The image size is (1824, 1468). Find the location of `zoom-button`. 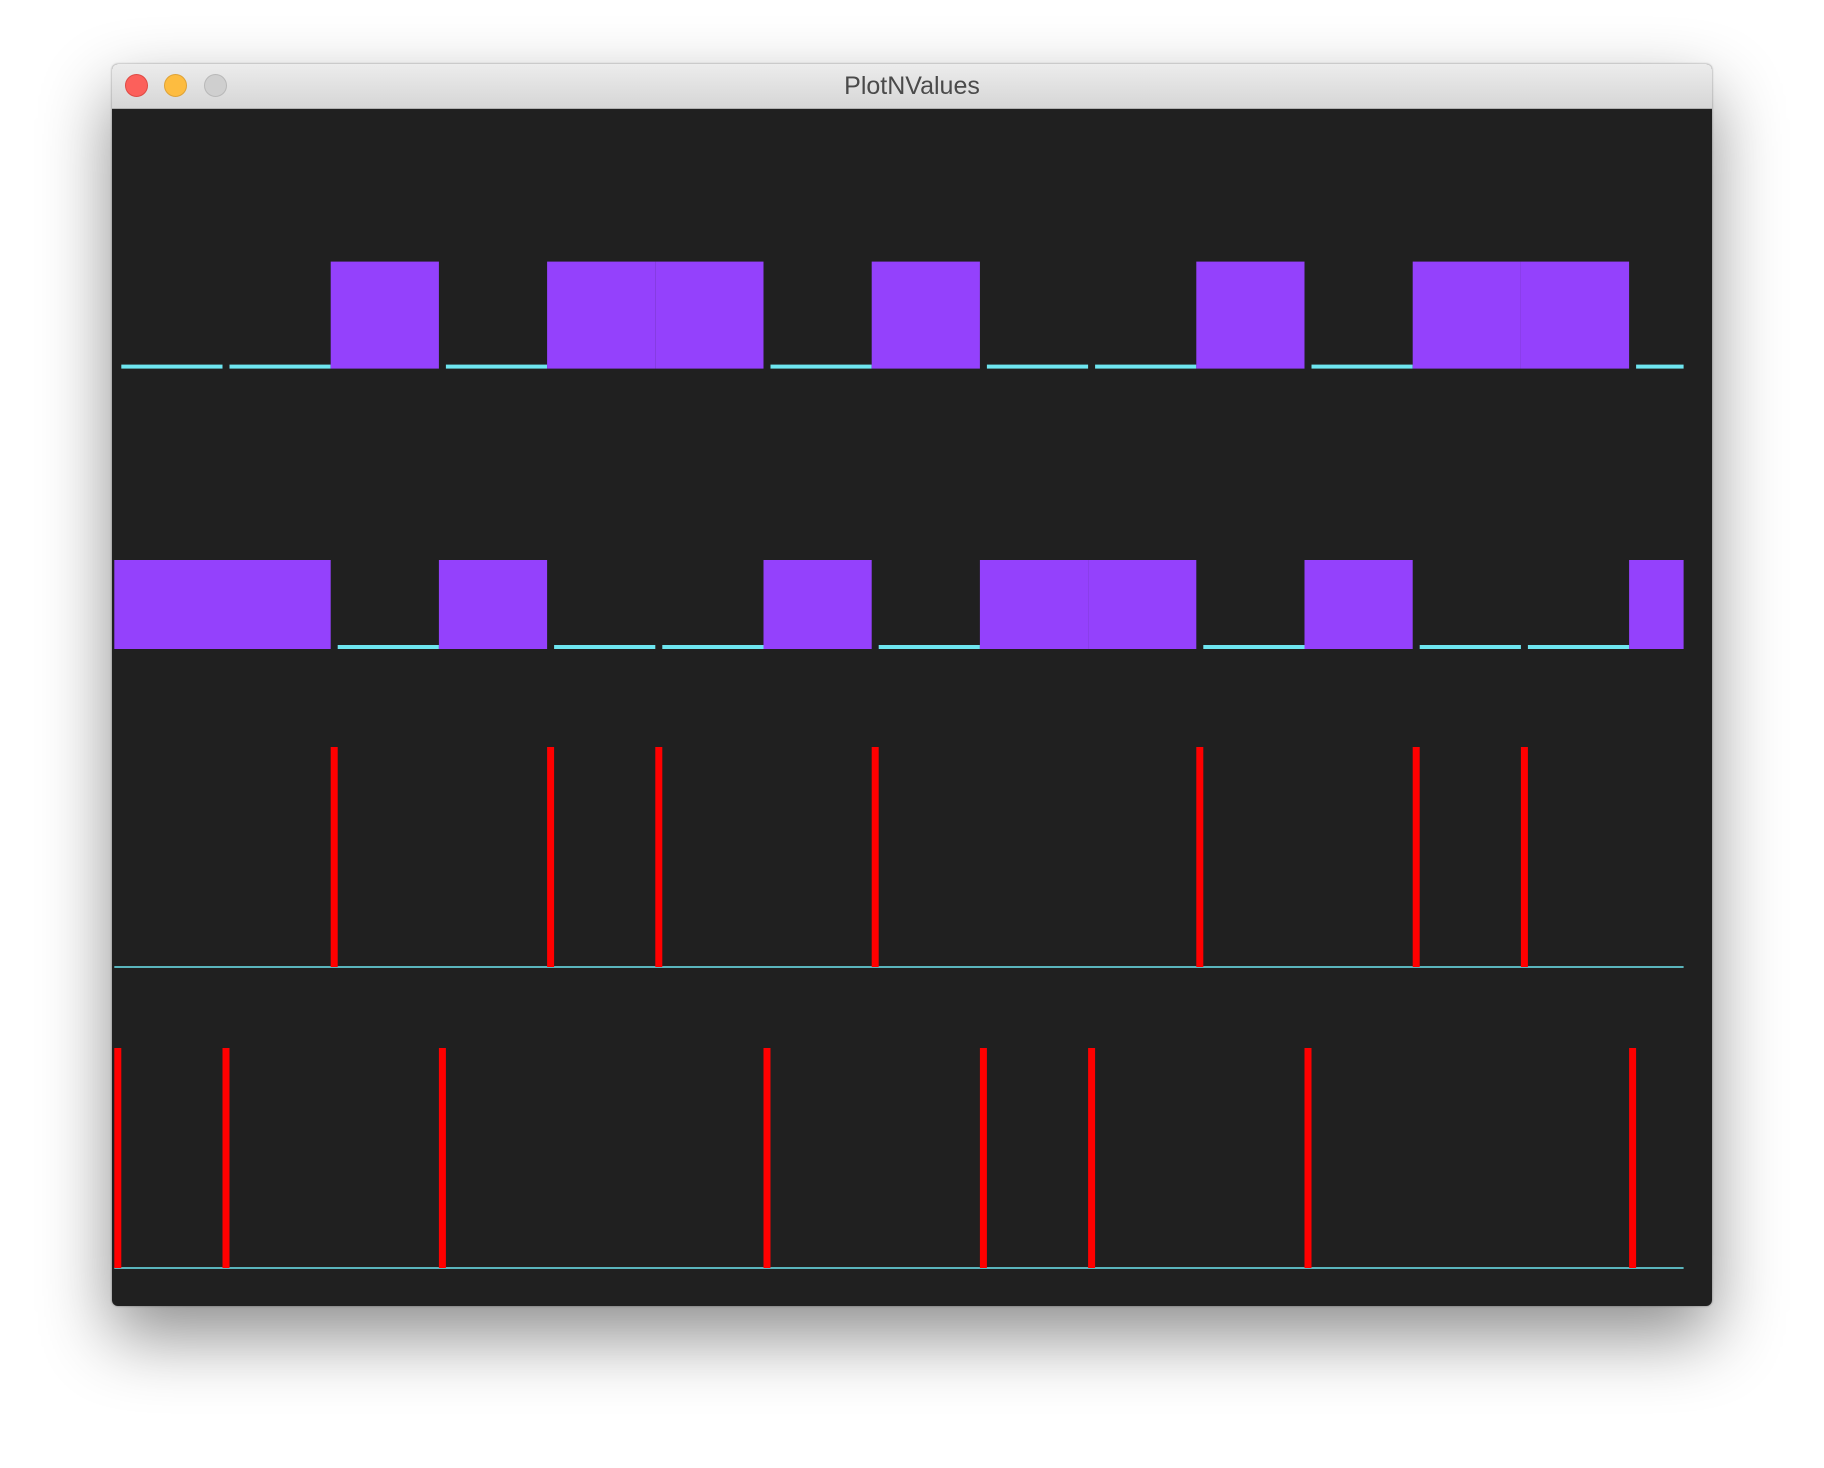

zoom-button is located at coordinates (215, 85).